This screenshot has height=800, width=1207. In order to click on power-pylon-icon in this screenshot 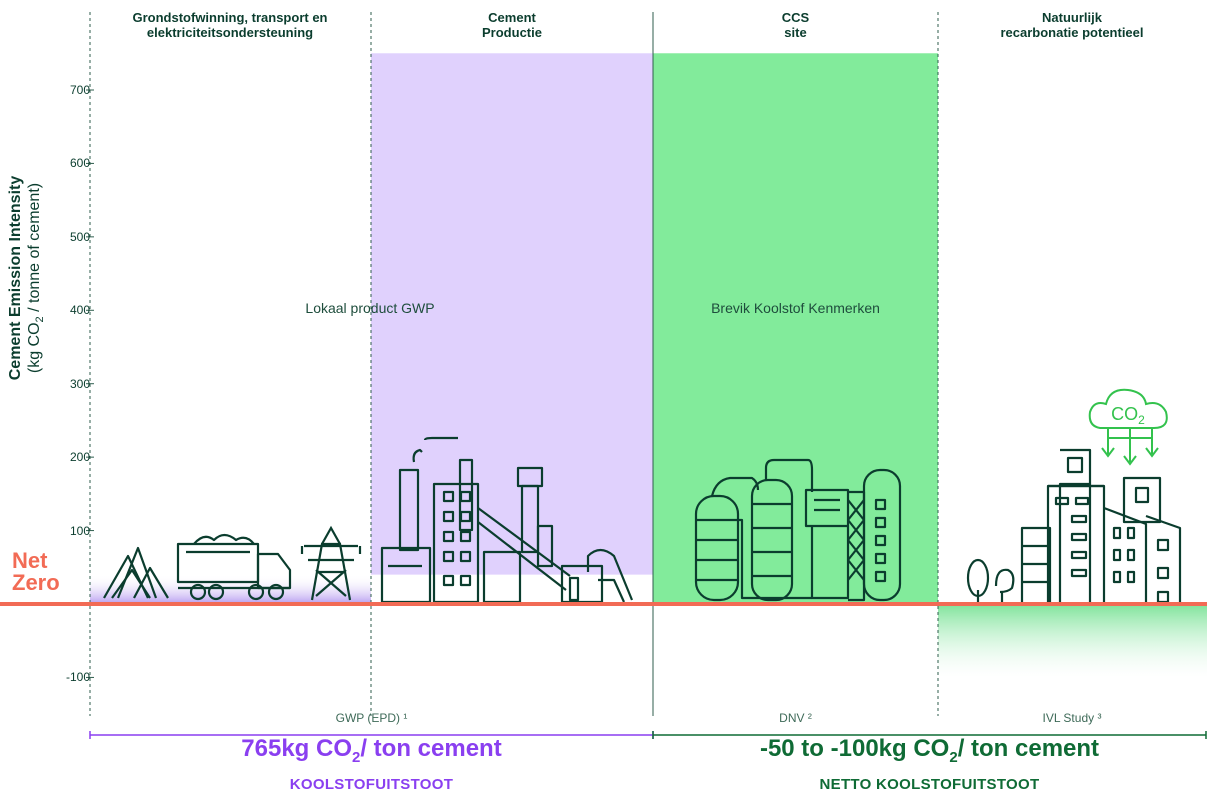, I will do `click(331, 563)`.